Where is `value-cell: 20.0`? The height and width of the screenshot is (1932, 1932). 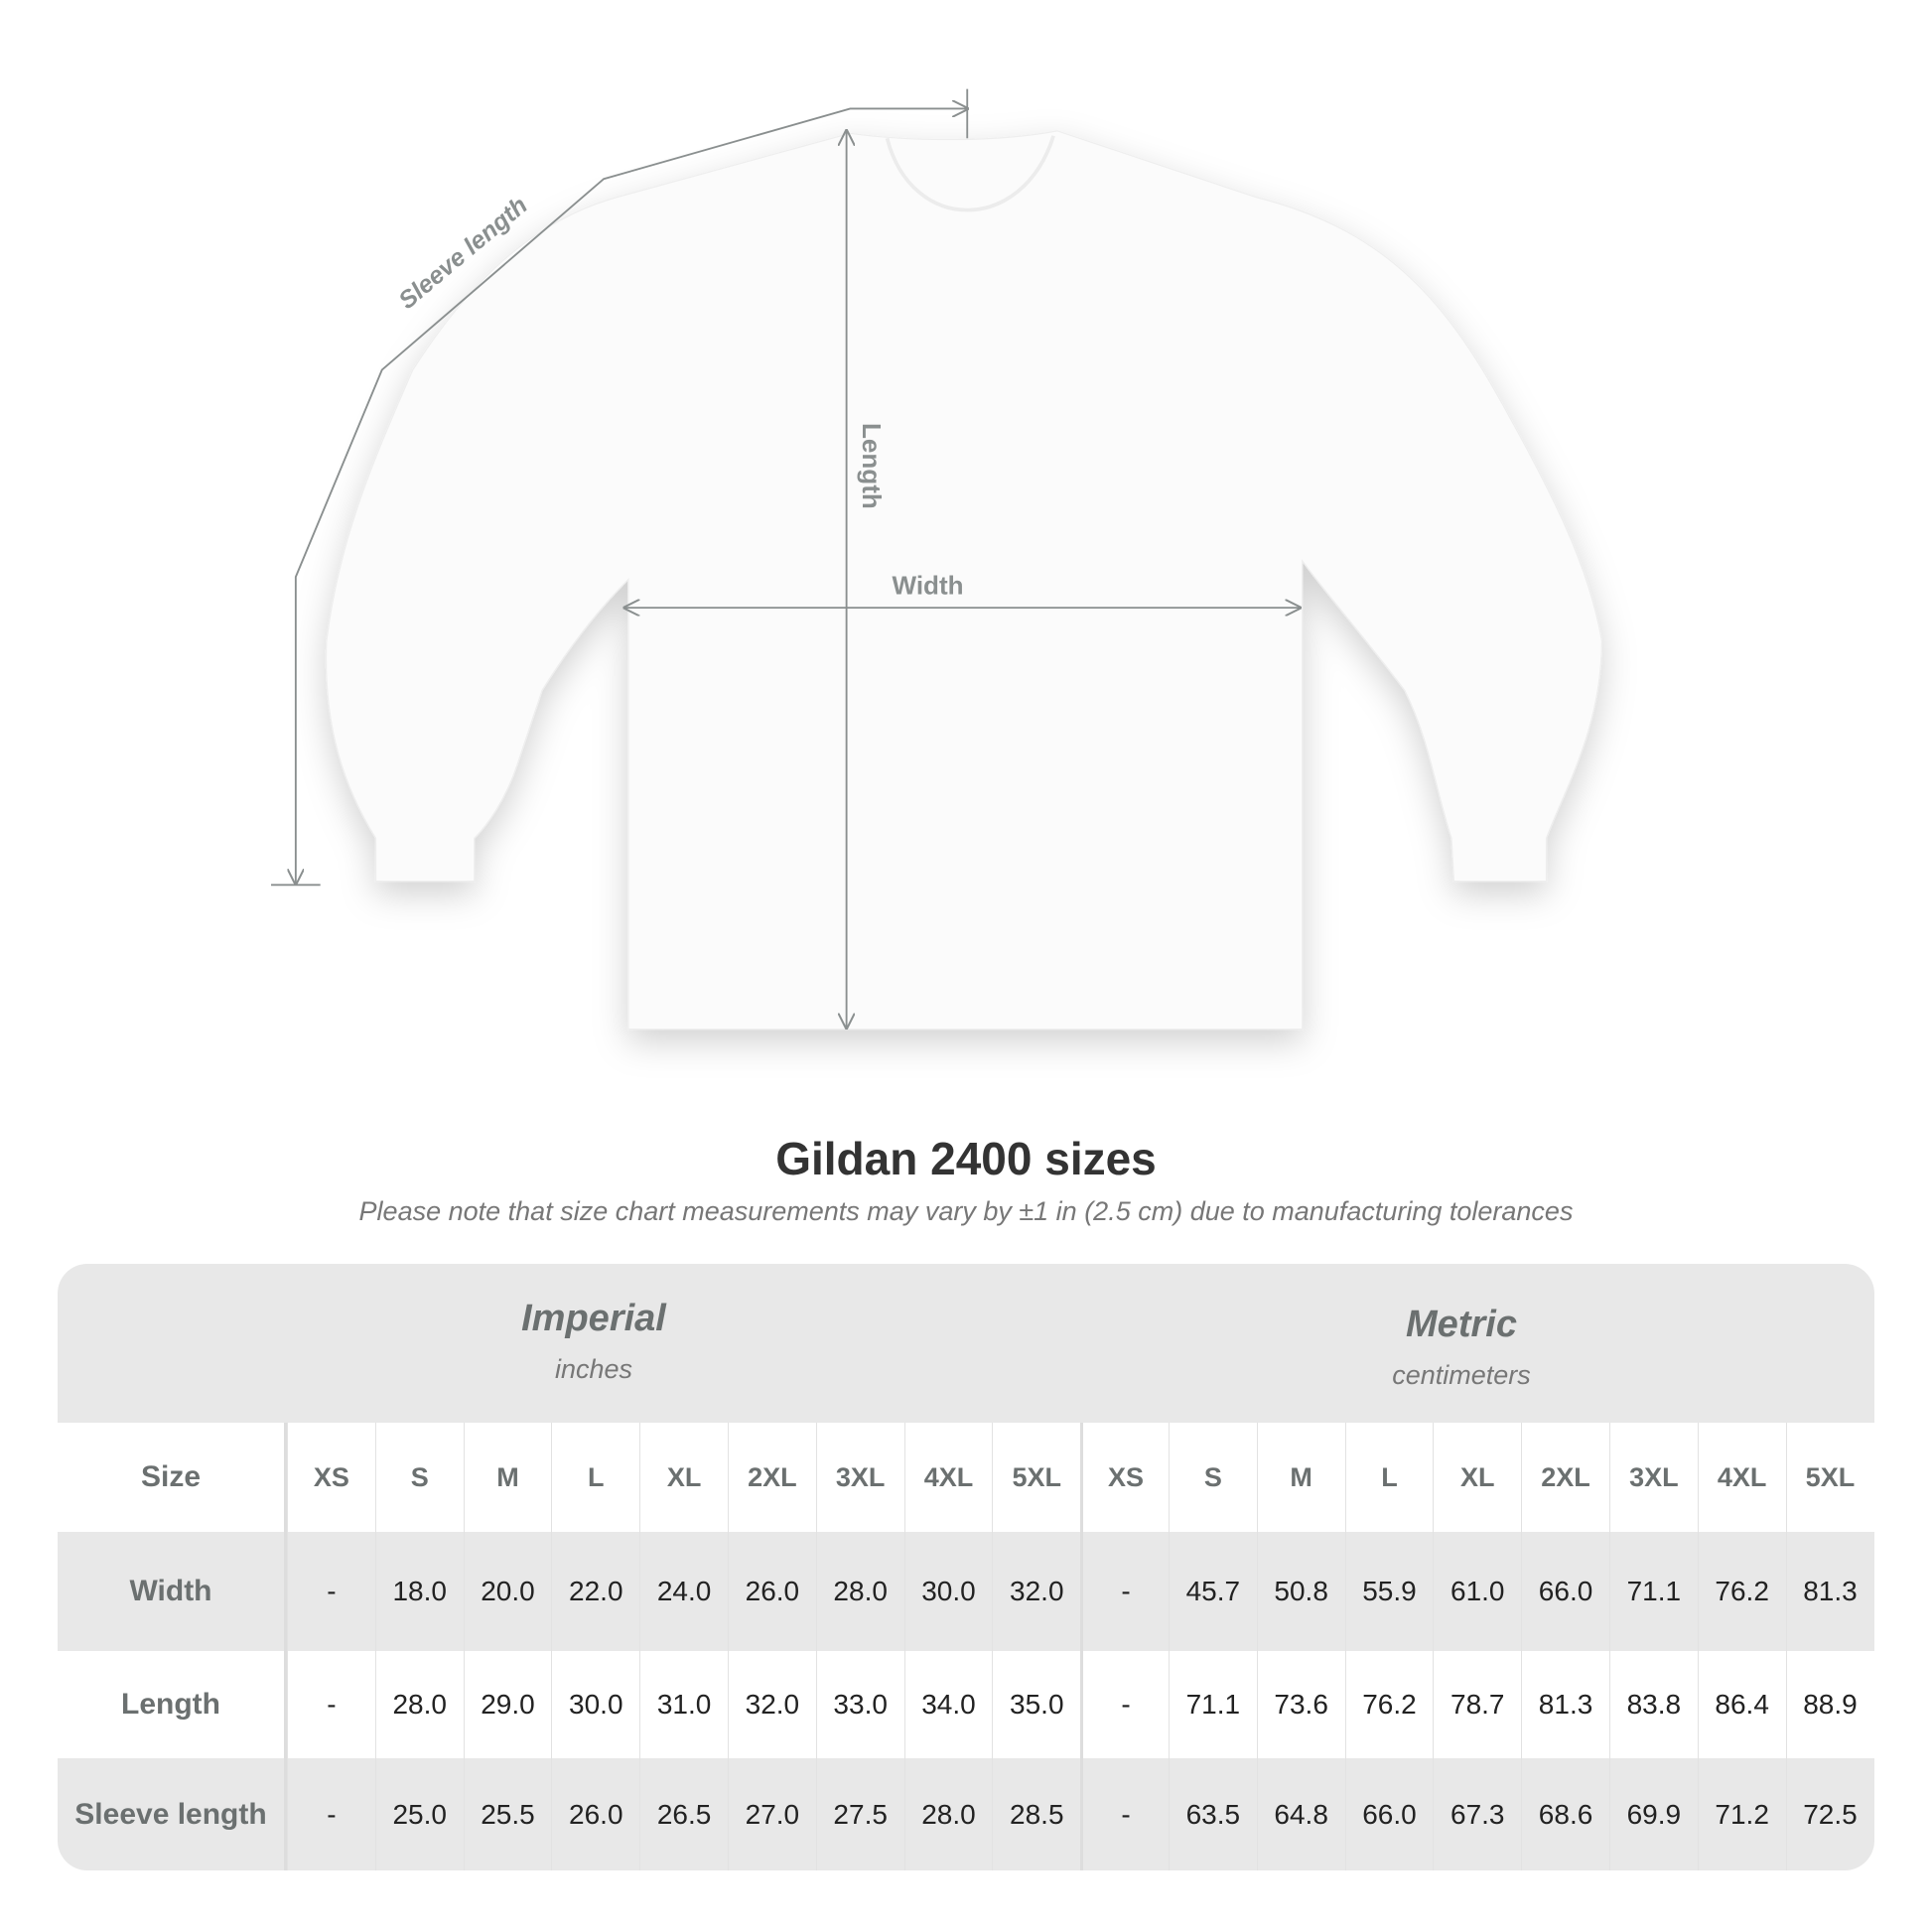
value-cell: 20.0 is located at coordinates (507, 1592).